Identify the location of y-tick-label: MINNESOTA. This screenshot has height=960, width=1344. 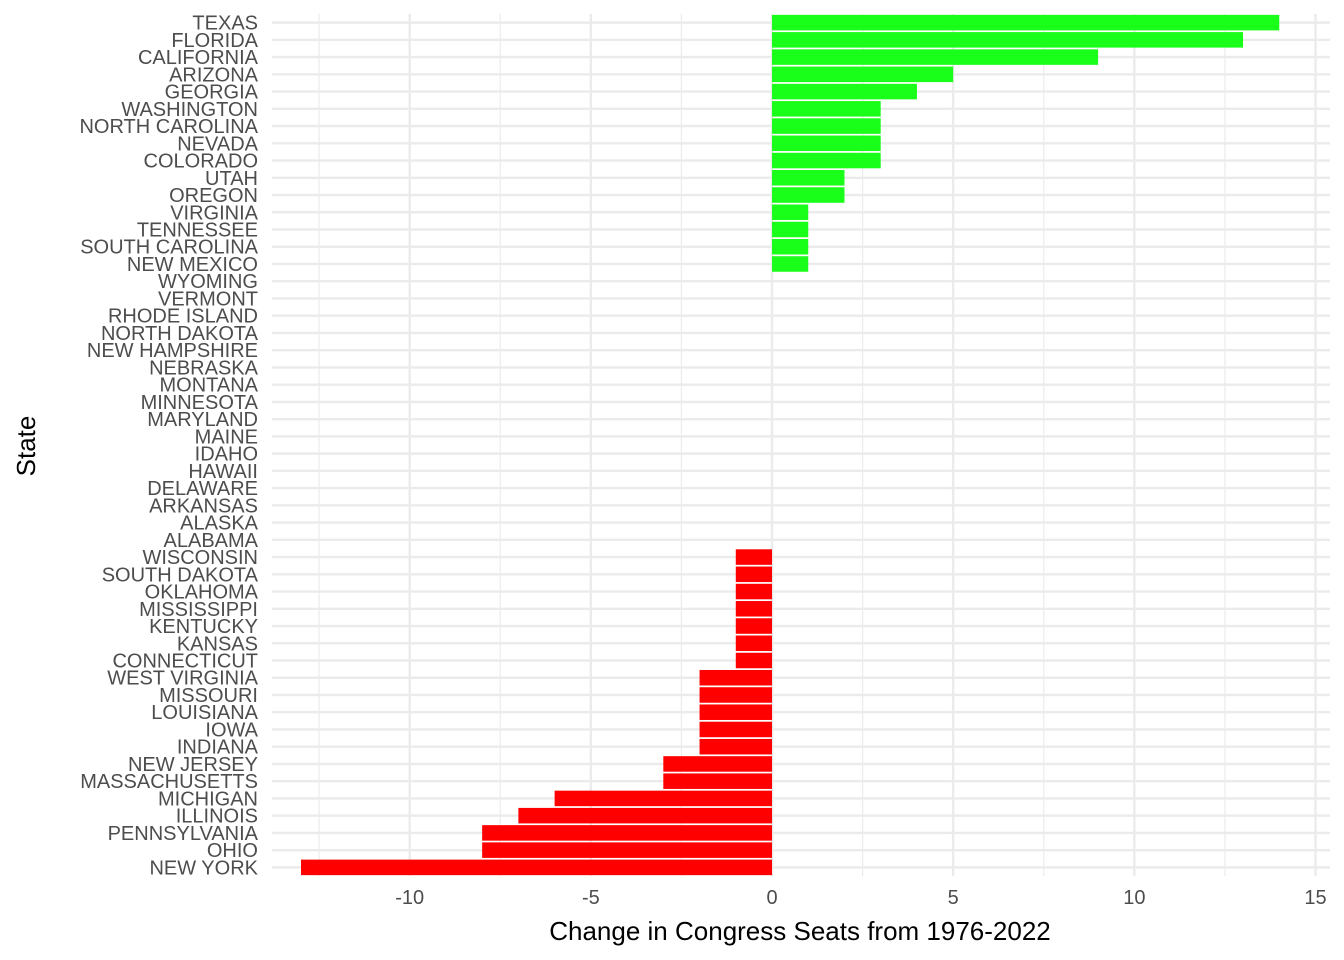
(200, 403).